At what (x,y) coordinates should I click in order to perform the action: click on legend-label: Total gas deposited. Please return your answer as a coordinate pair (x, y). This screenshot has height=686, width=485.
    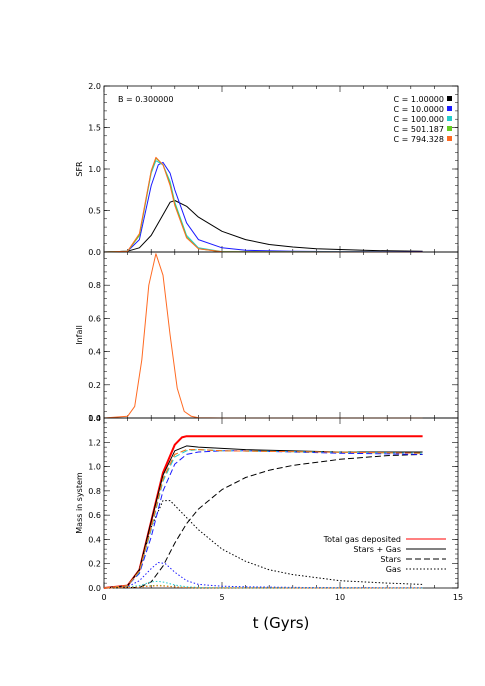
    Looking at the image, I should click on (362, 539).